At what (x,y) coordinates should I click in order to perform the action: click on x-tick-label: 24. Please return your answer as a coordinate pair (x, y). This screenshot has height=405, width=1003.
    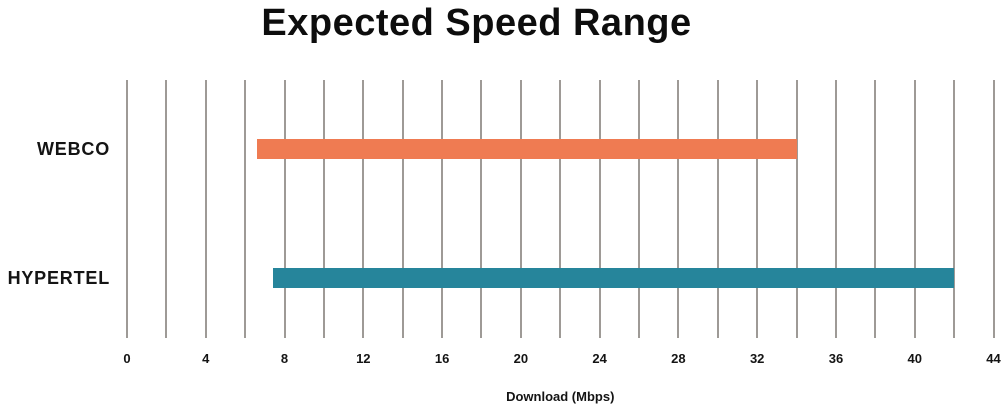
    Looking at the image, I should click on (599, 358).